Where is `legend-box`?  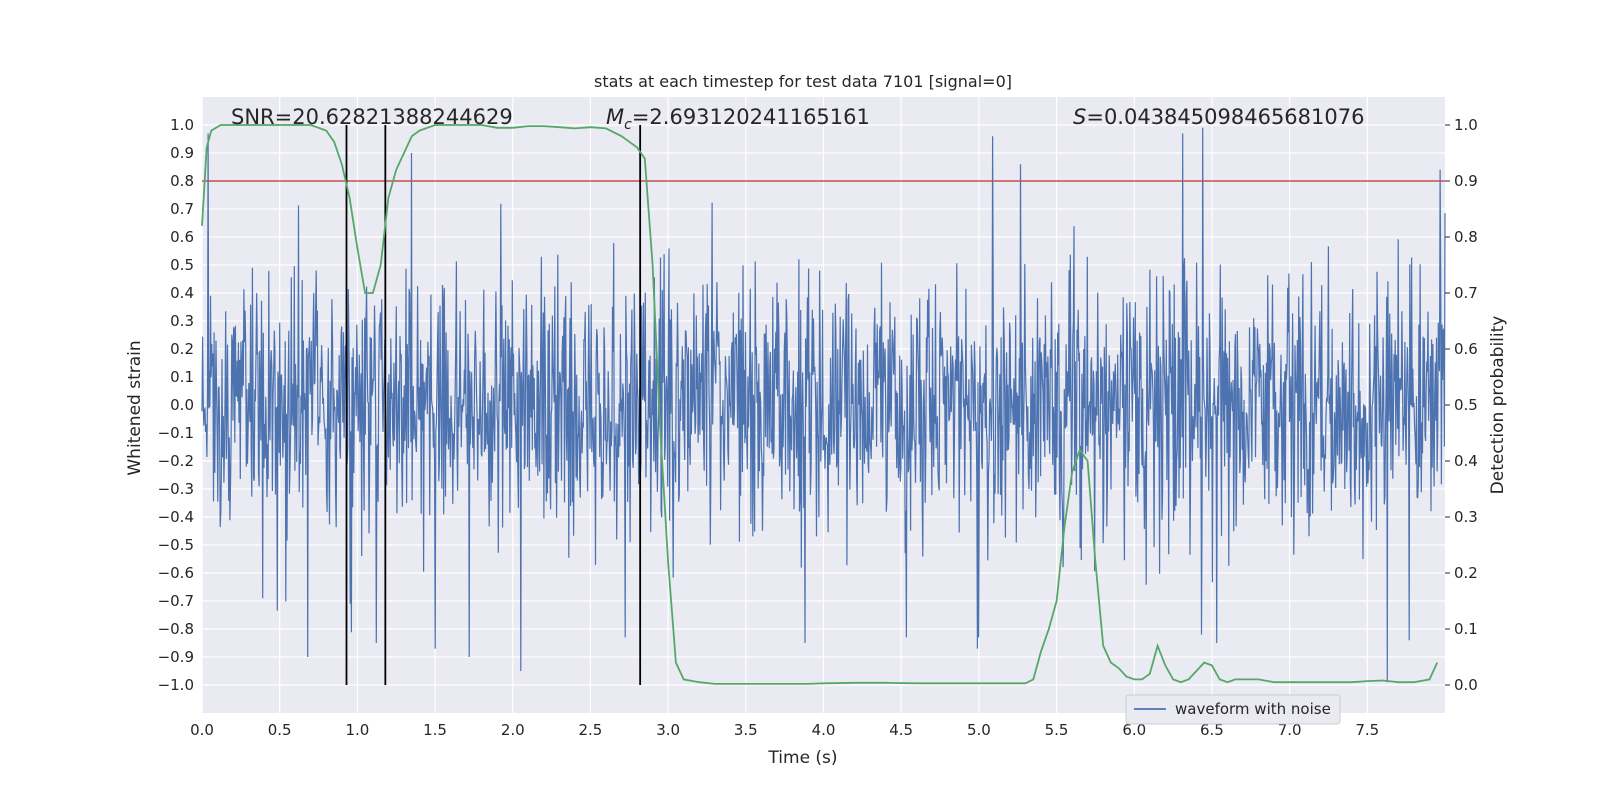 legend-box is located at coordinates (1233, 709).